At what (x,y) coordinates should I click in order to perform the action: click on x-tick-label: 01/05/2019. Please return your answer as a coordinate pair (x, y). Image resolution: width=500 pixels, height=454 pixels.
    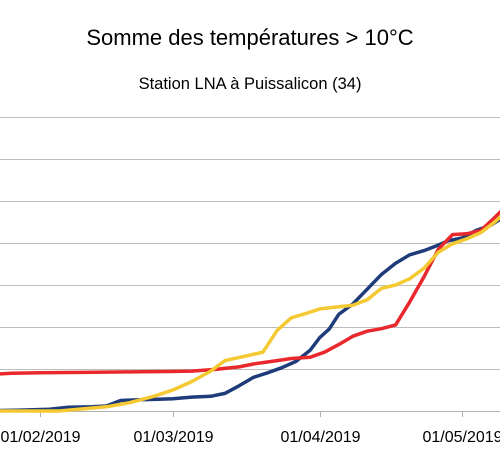
    Looking at the image, I should click on (461, 437).